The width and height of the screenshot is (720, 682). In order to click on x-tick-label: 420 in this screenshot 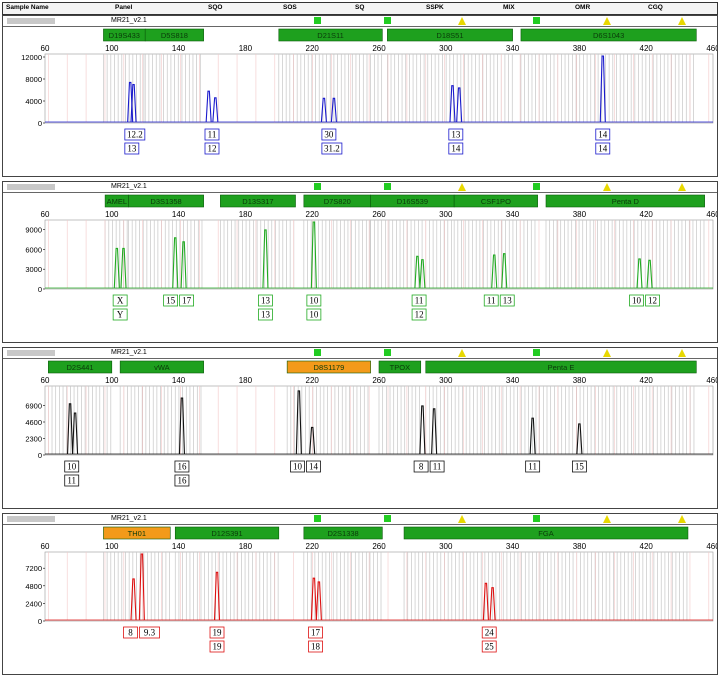, I will do `click(647, 546)`.